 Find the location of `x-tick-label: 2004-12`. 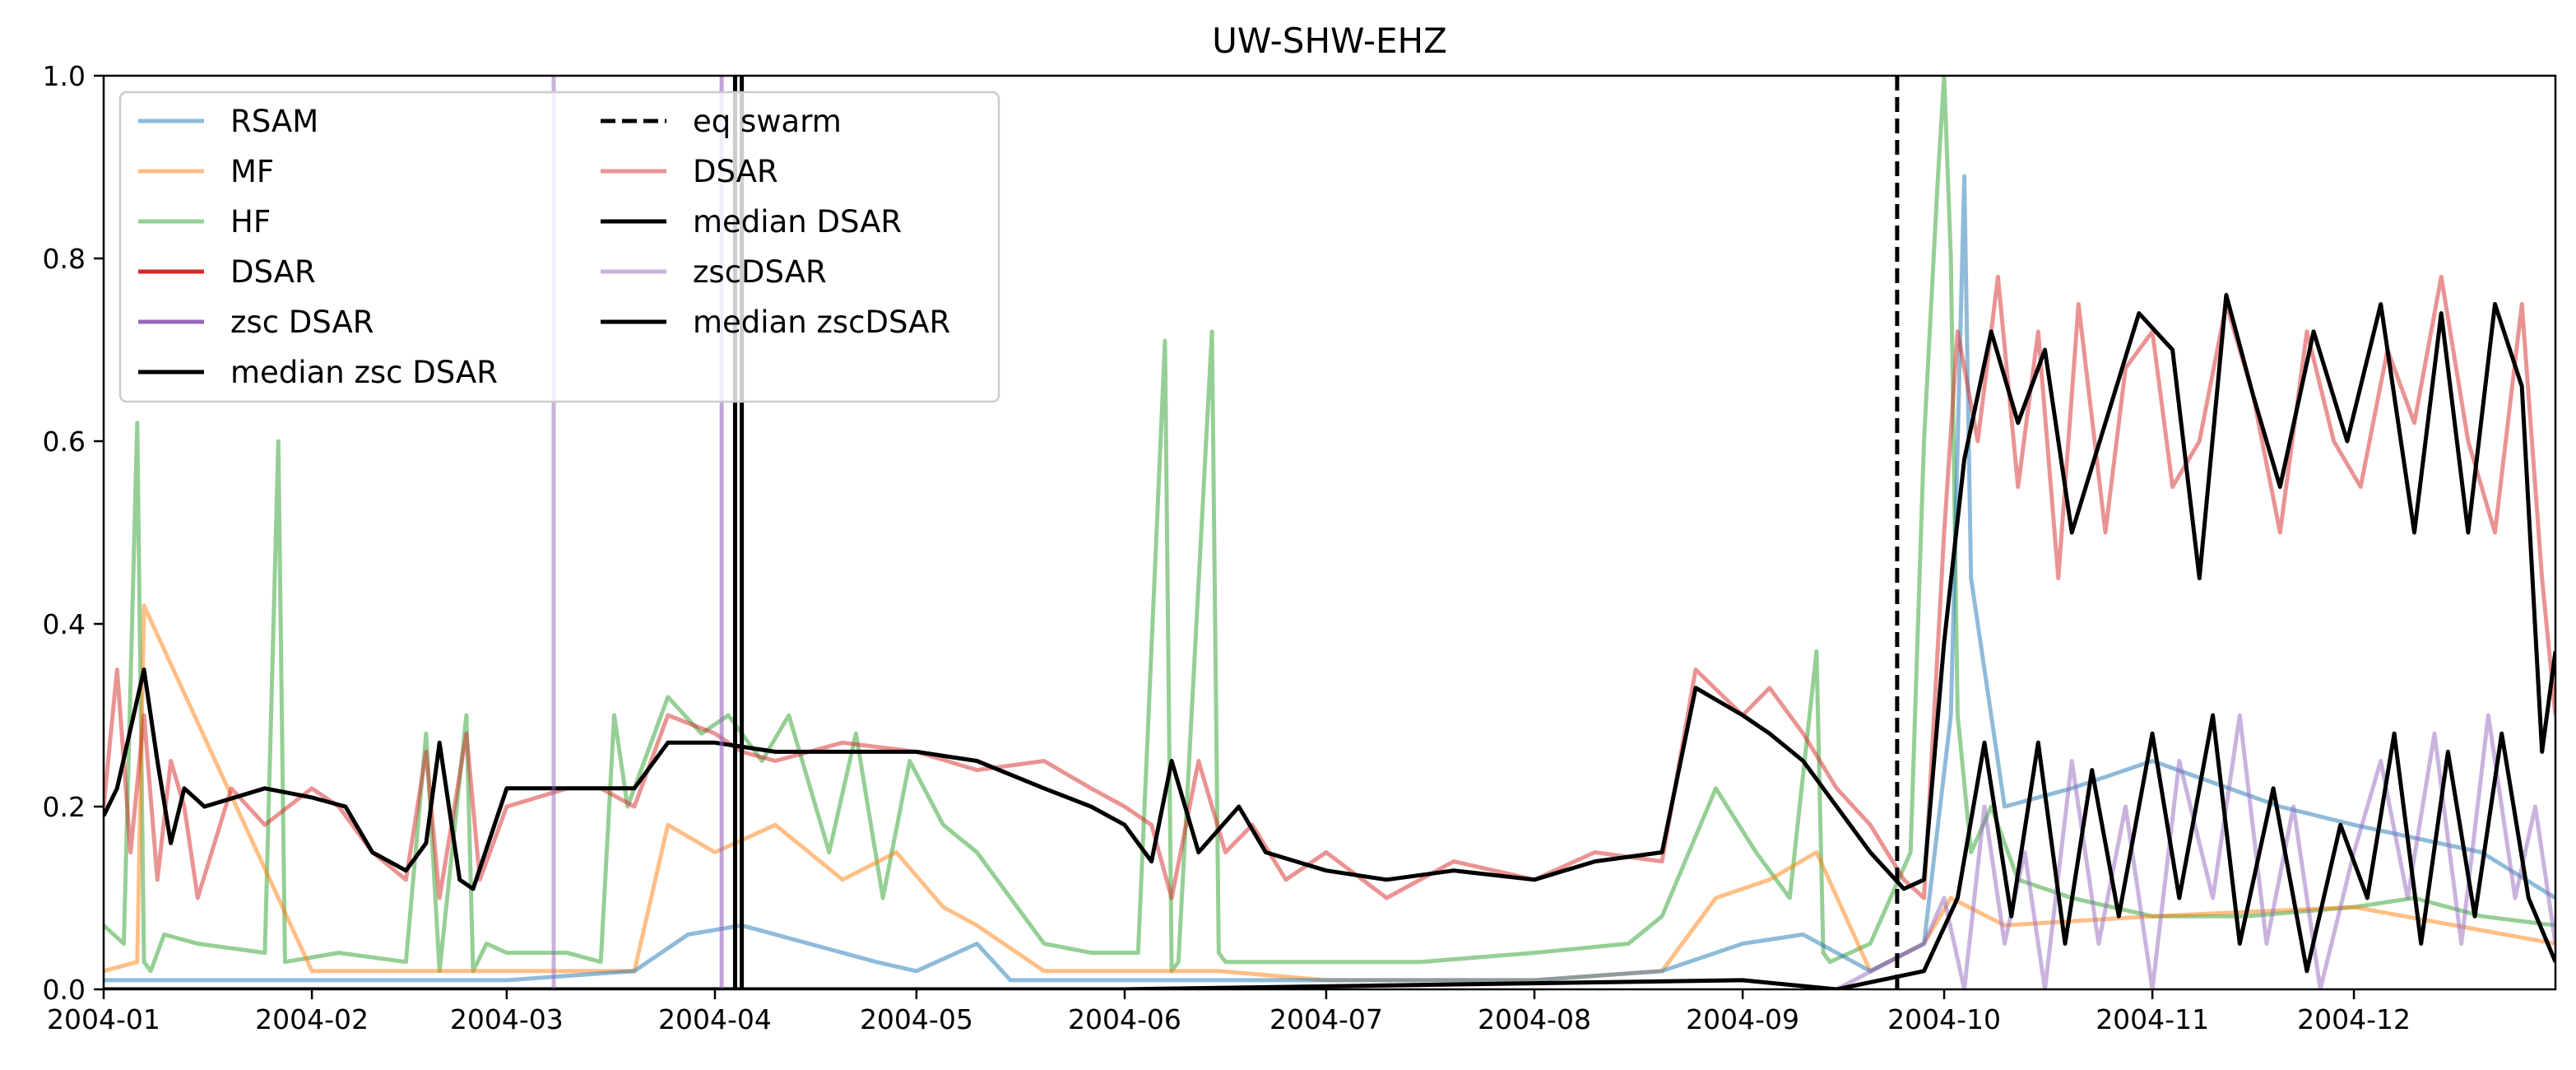

x-tick-label: 2004-12 is located at coordinates (2354, 1019).